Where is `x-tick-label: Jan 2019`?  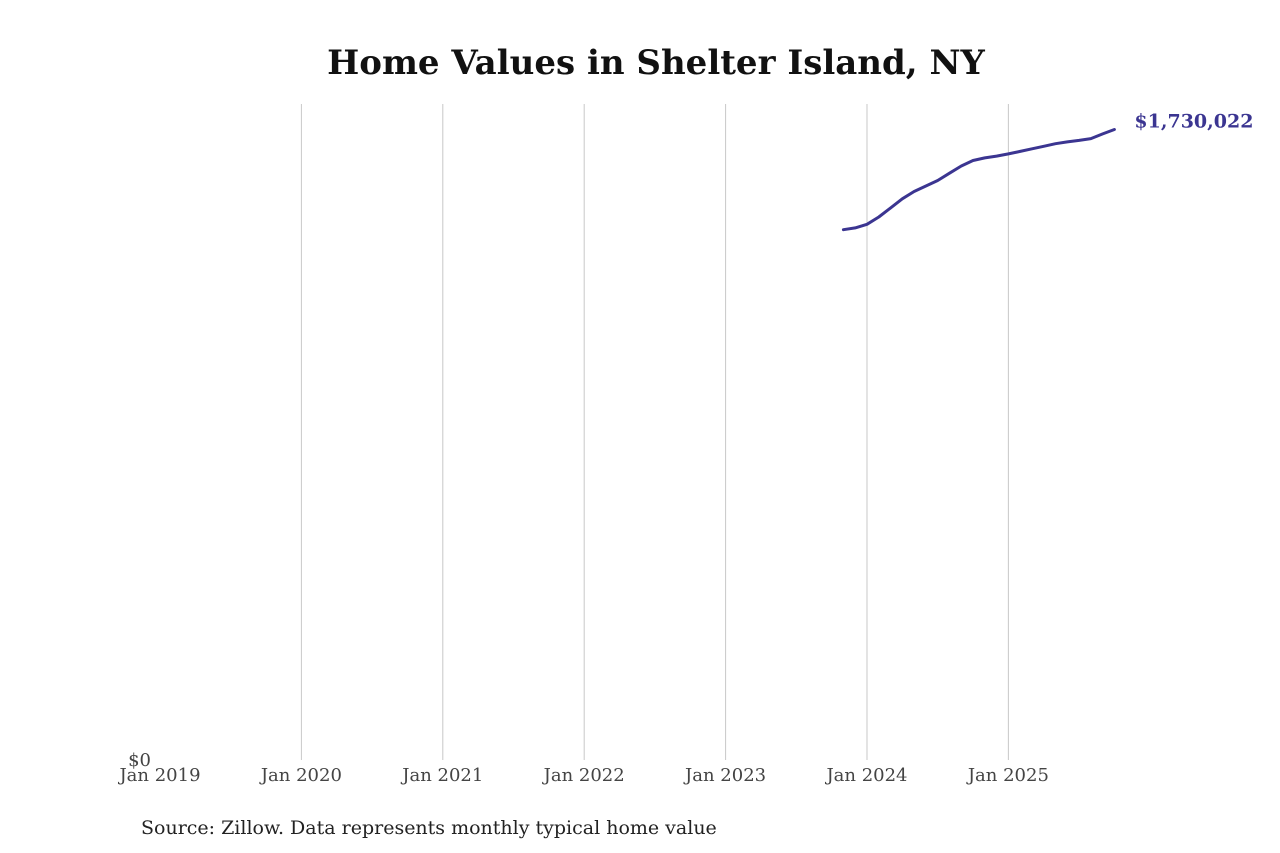 x-tick-label: Jan 2019 is located at coordinates (158, 775).